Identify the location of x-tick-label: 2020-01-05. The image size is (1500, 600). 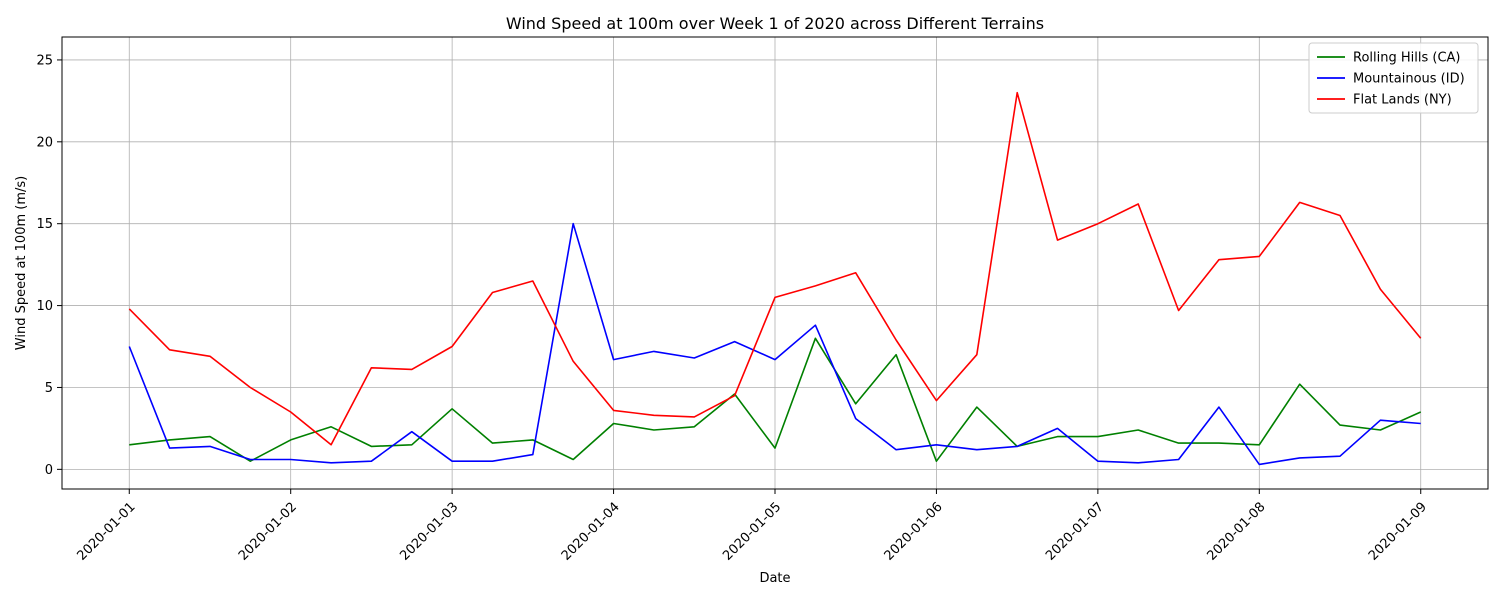
(752, 532).